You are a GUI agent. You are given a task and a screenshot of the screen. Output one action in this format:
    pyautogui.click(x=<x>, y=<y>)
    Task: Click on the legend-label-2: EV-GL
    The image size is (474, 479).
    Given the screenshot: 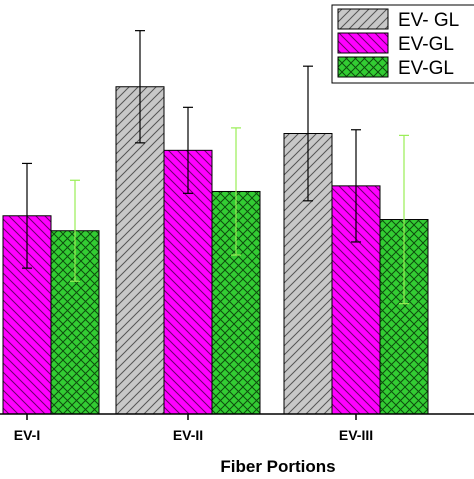 What is the action you would take?
    pyautogui.click(x=426, y=44)
    